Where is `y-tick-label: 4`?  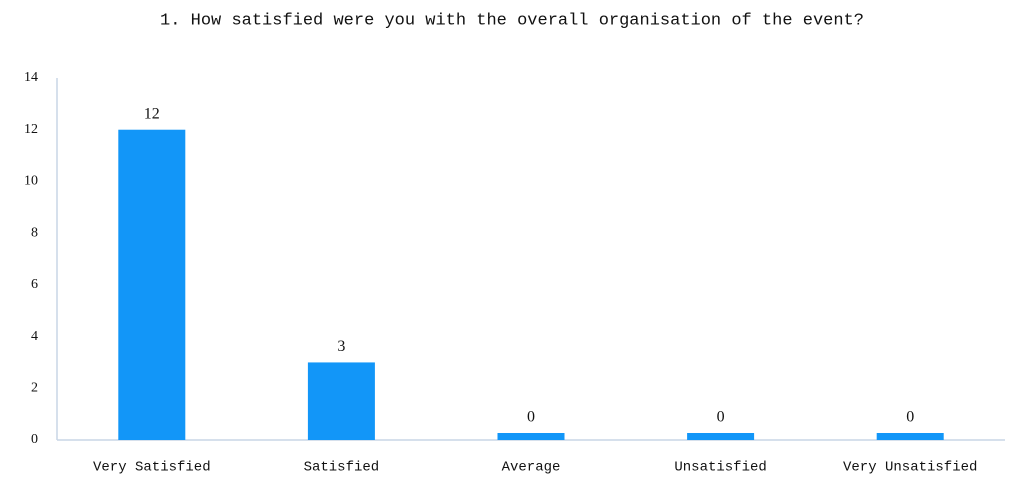
y-tick-label: 4 is located at coordinates (34, 336).